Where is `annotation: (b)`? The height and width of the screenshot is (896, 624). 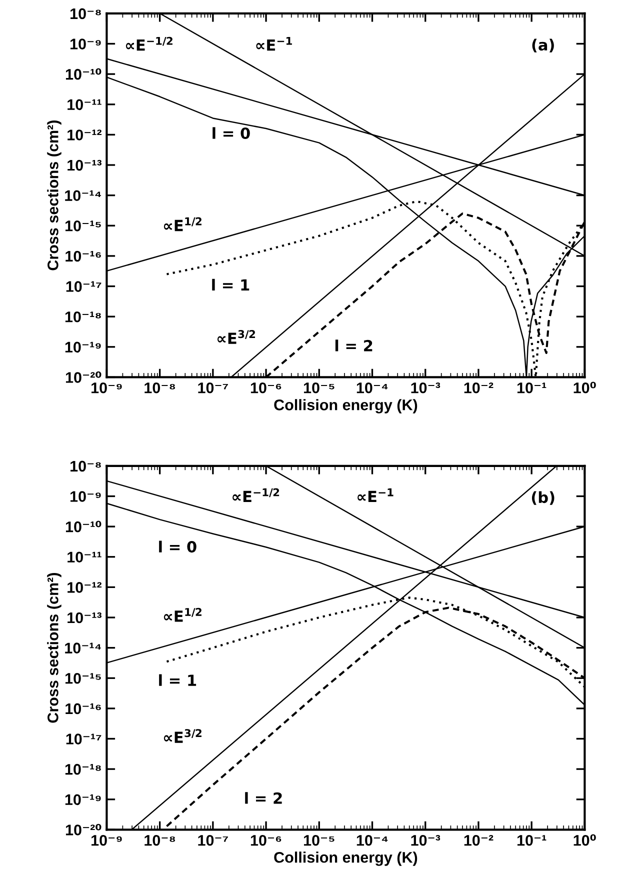
annotation: (b) is located at coordinates (543, 498).